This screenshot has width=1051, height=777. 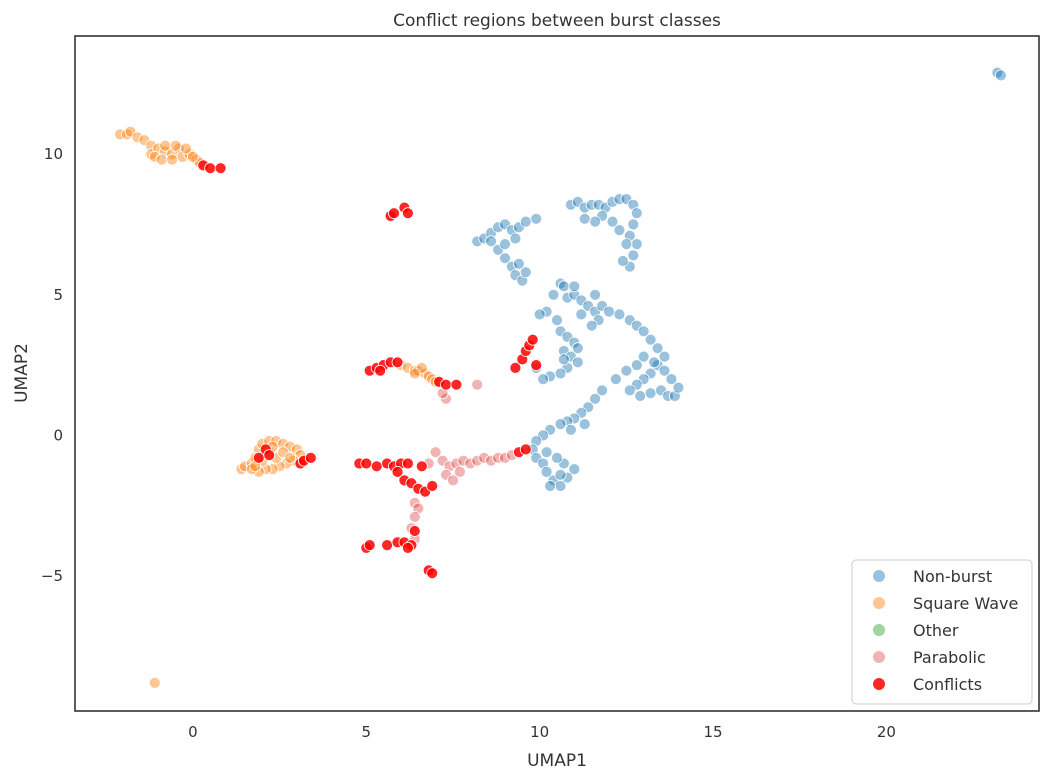 What do you see at coordinates (879, 576) in the screenshot?
I see `legend-marker-non-burst` at bounding box center [879, 576].